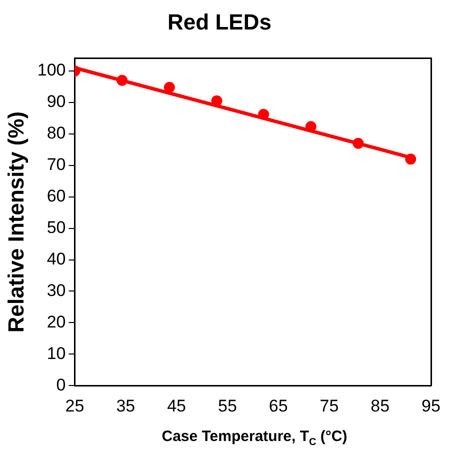 This screenshot has width=449, height=457. What do you see at coordinates (227, 406) in the screenshot?
I see `x-tick-label: 55` at bounding box center [227, 406].